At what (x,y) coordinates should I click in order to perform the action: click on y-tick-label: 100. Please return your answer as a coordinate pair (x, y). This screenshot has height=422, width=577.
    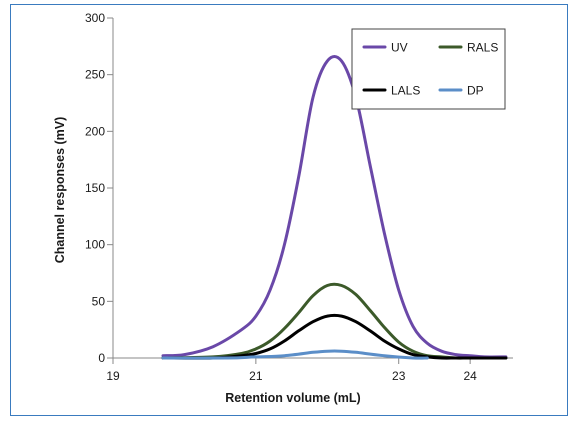
    Looking at the image, I should click on (95, 245).